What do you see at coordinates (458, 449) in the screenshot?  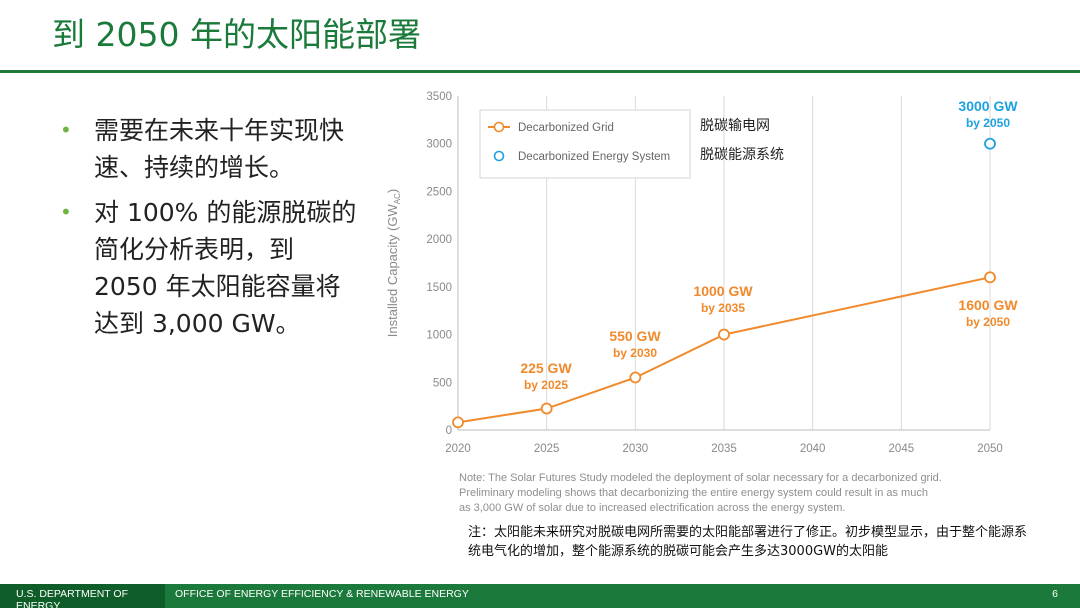 I see `x-tick-label: 2020` at bounding box center [458, 449].